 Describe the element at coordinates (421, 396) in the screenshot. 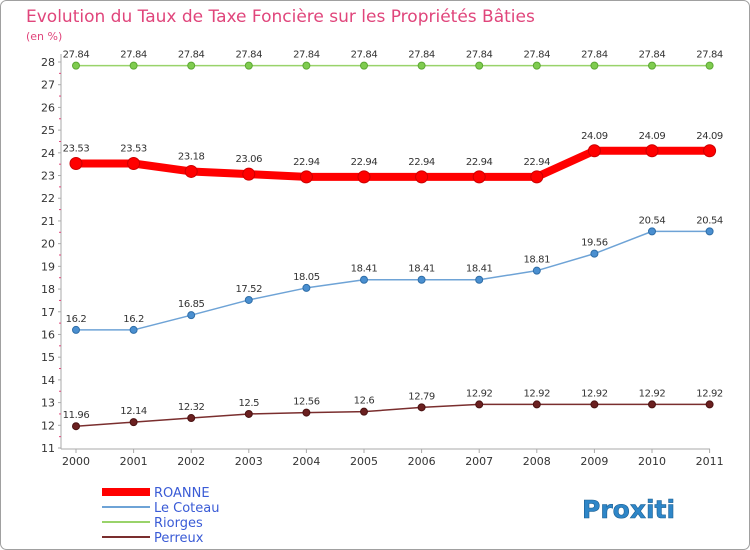

I see `data-label: 12.79` at that location.